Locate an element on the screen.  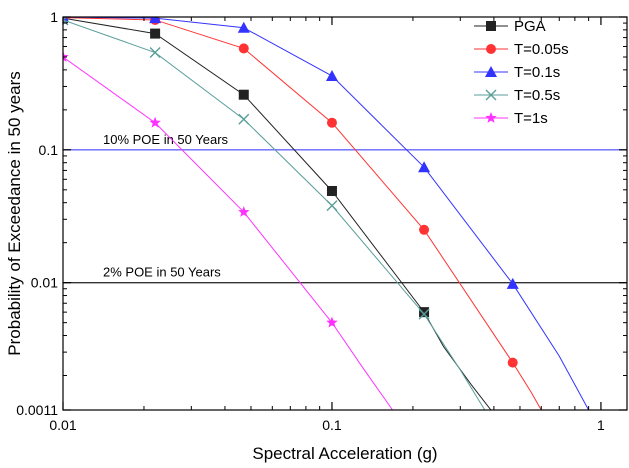
legend-label-3: T=0.1s is located at coordinates (537, 72).